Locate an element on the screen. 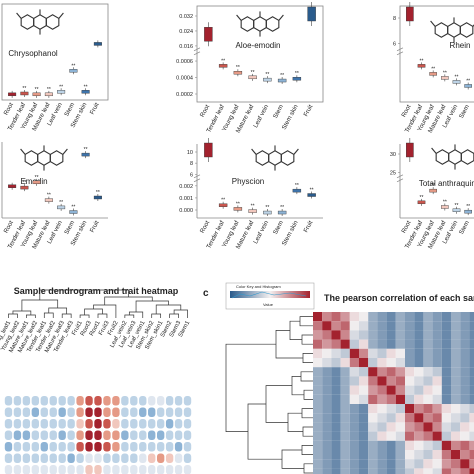 The image size is (474, 474). box-leaf-vein is located at coordinates (267, 79).